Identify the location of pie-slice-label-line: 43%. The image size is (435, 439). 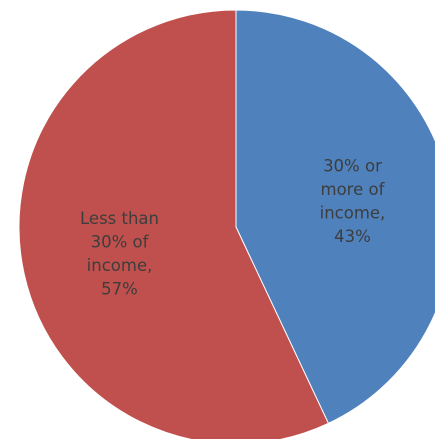
(352, 236).